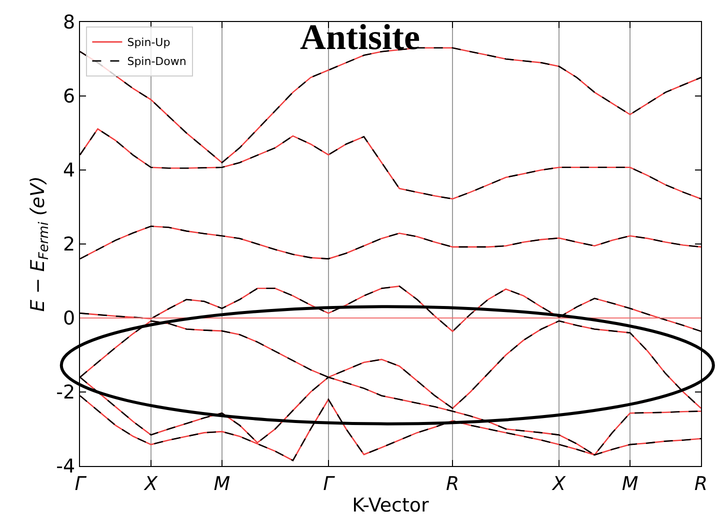 Image resolution: width=720 pixels, height=524 pixels. Describe the element at coordinates (156, 61) in the screenshot. I see `legend-label: Spin-Down` at that location.